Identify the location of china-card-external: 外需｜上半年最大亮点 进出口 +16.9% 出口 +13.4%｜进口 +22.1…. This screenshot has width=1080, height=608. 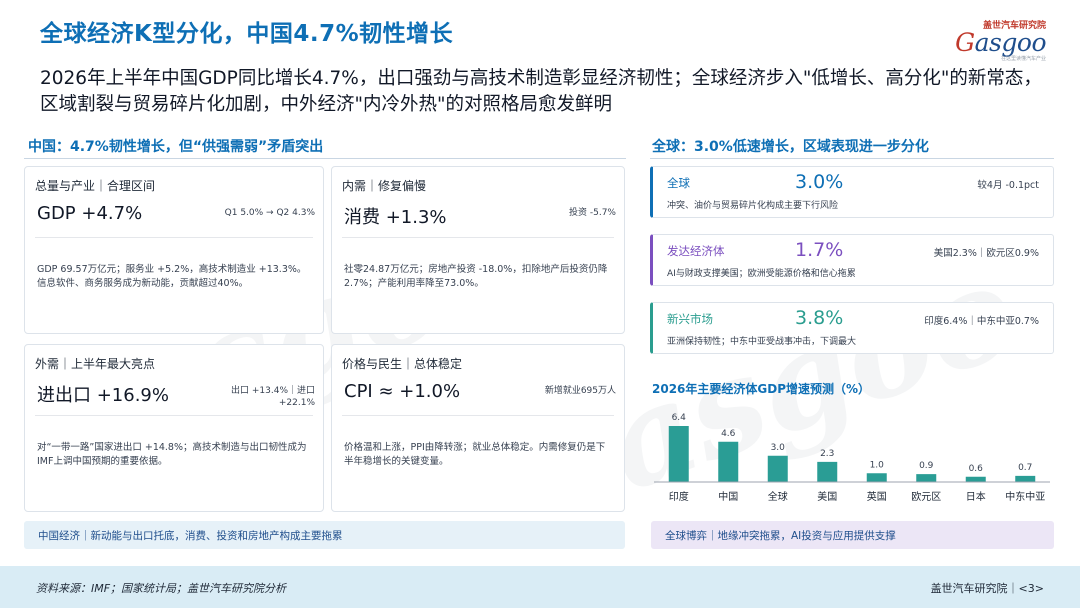
(174, 428).